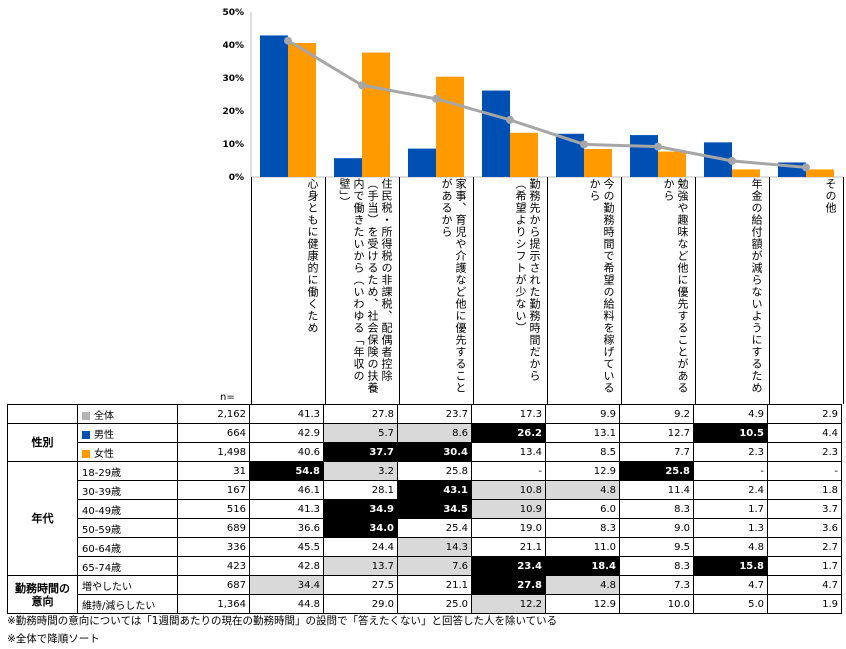 Image resolution: width=846 pixels, height=649 pixels. What do you see at coordinates (508, 414) in the screenshot?
I see `value-cell: 17.3` at bounding box center [508, 414].